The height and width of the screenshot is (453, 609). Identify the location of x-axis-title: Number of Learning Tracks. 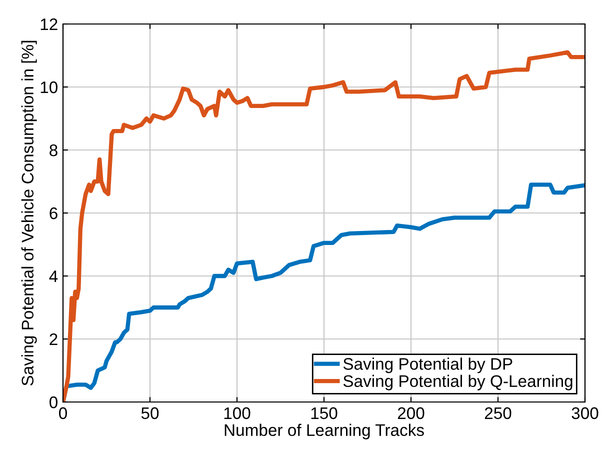
(324, 432).